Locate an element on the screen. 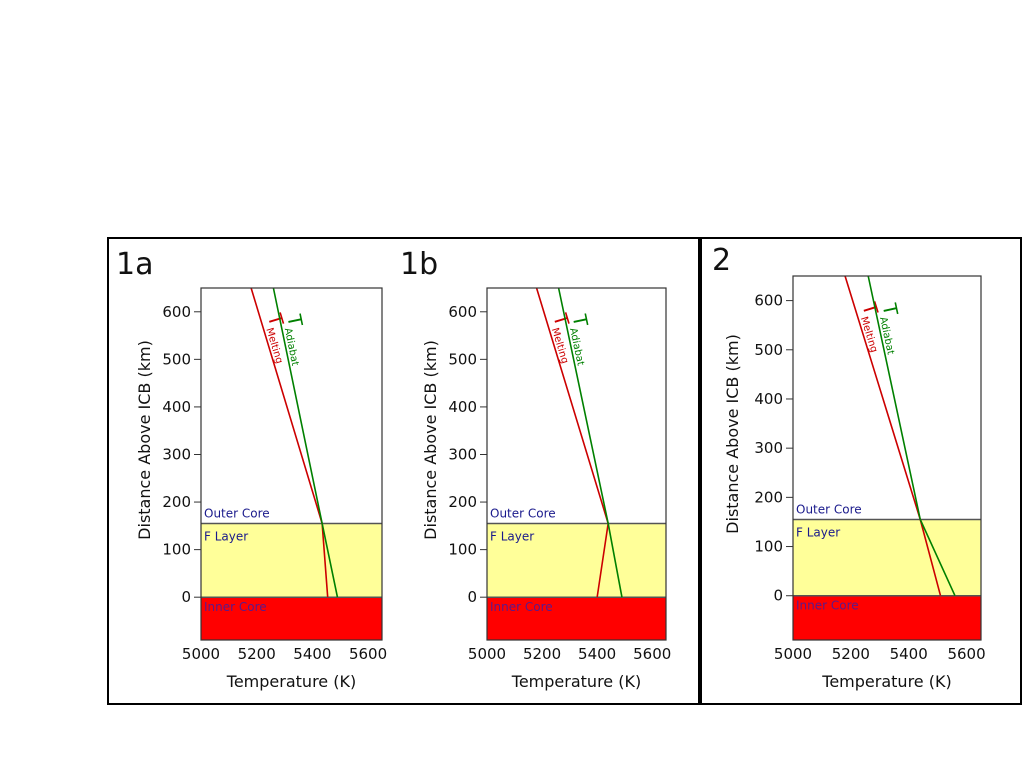 The width and height of the screenshot is (1024, 768). panel-label: 1a is located at coordinates (134, 264).